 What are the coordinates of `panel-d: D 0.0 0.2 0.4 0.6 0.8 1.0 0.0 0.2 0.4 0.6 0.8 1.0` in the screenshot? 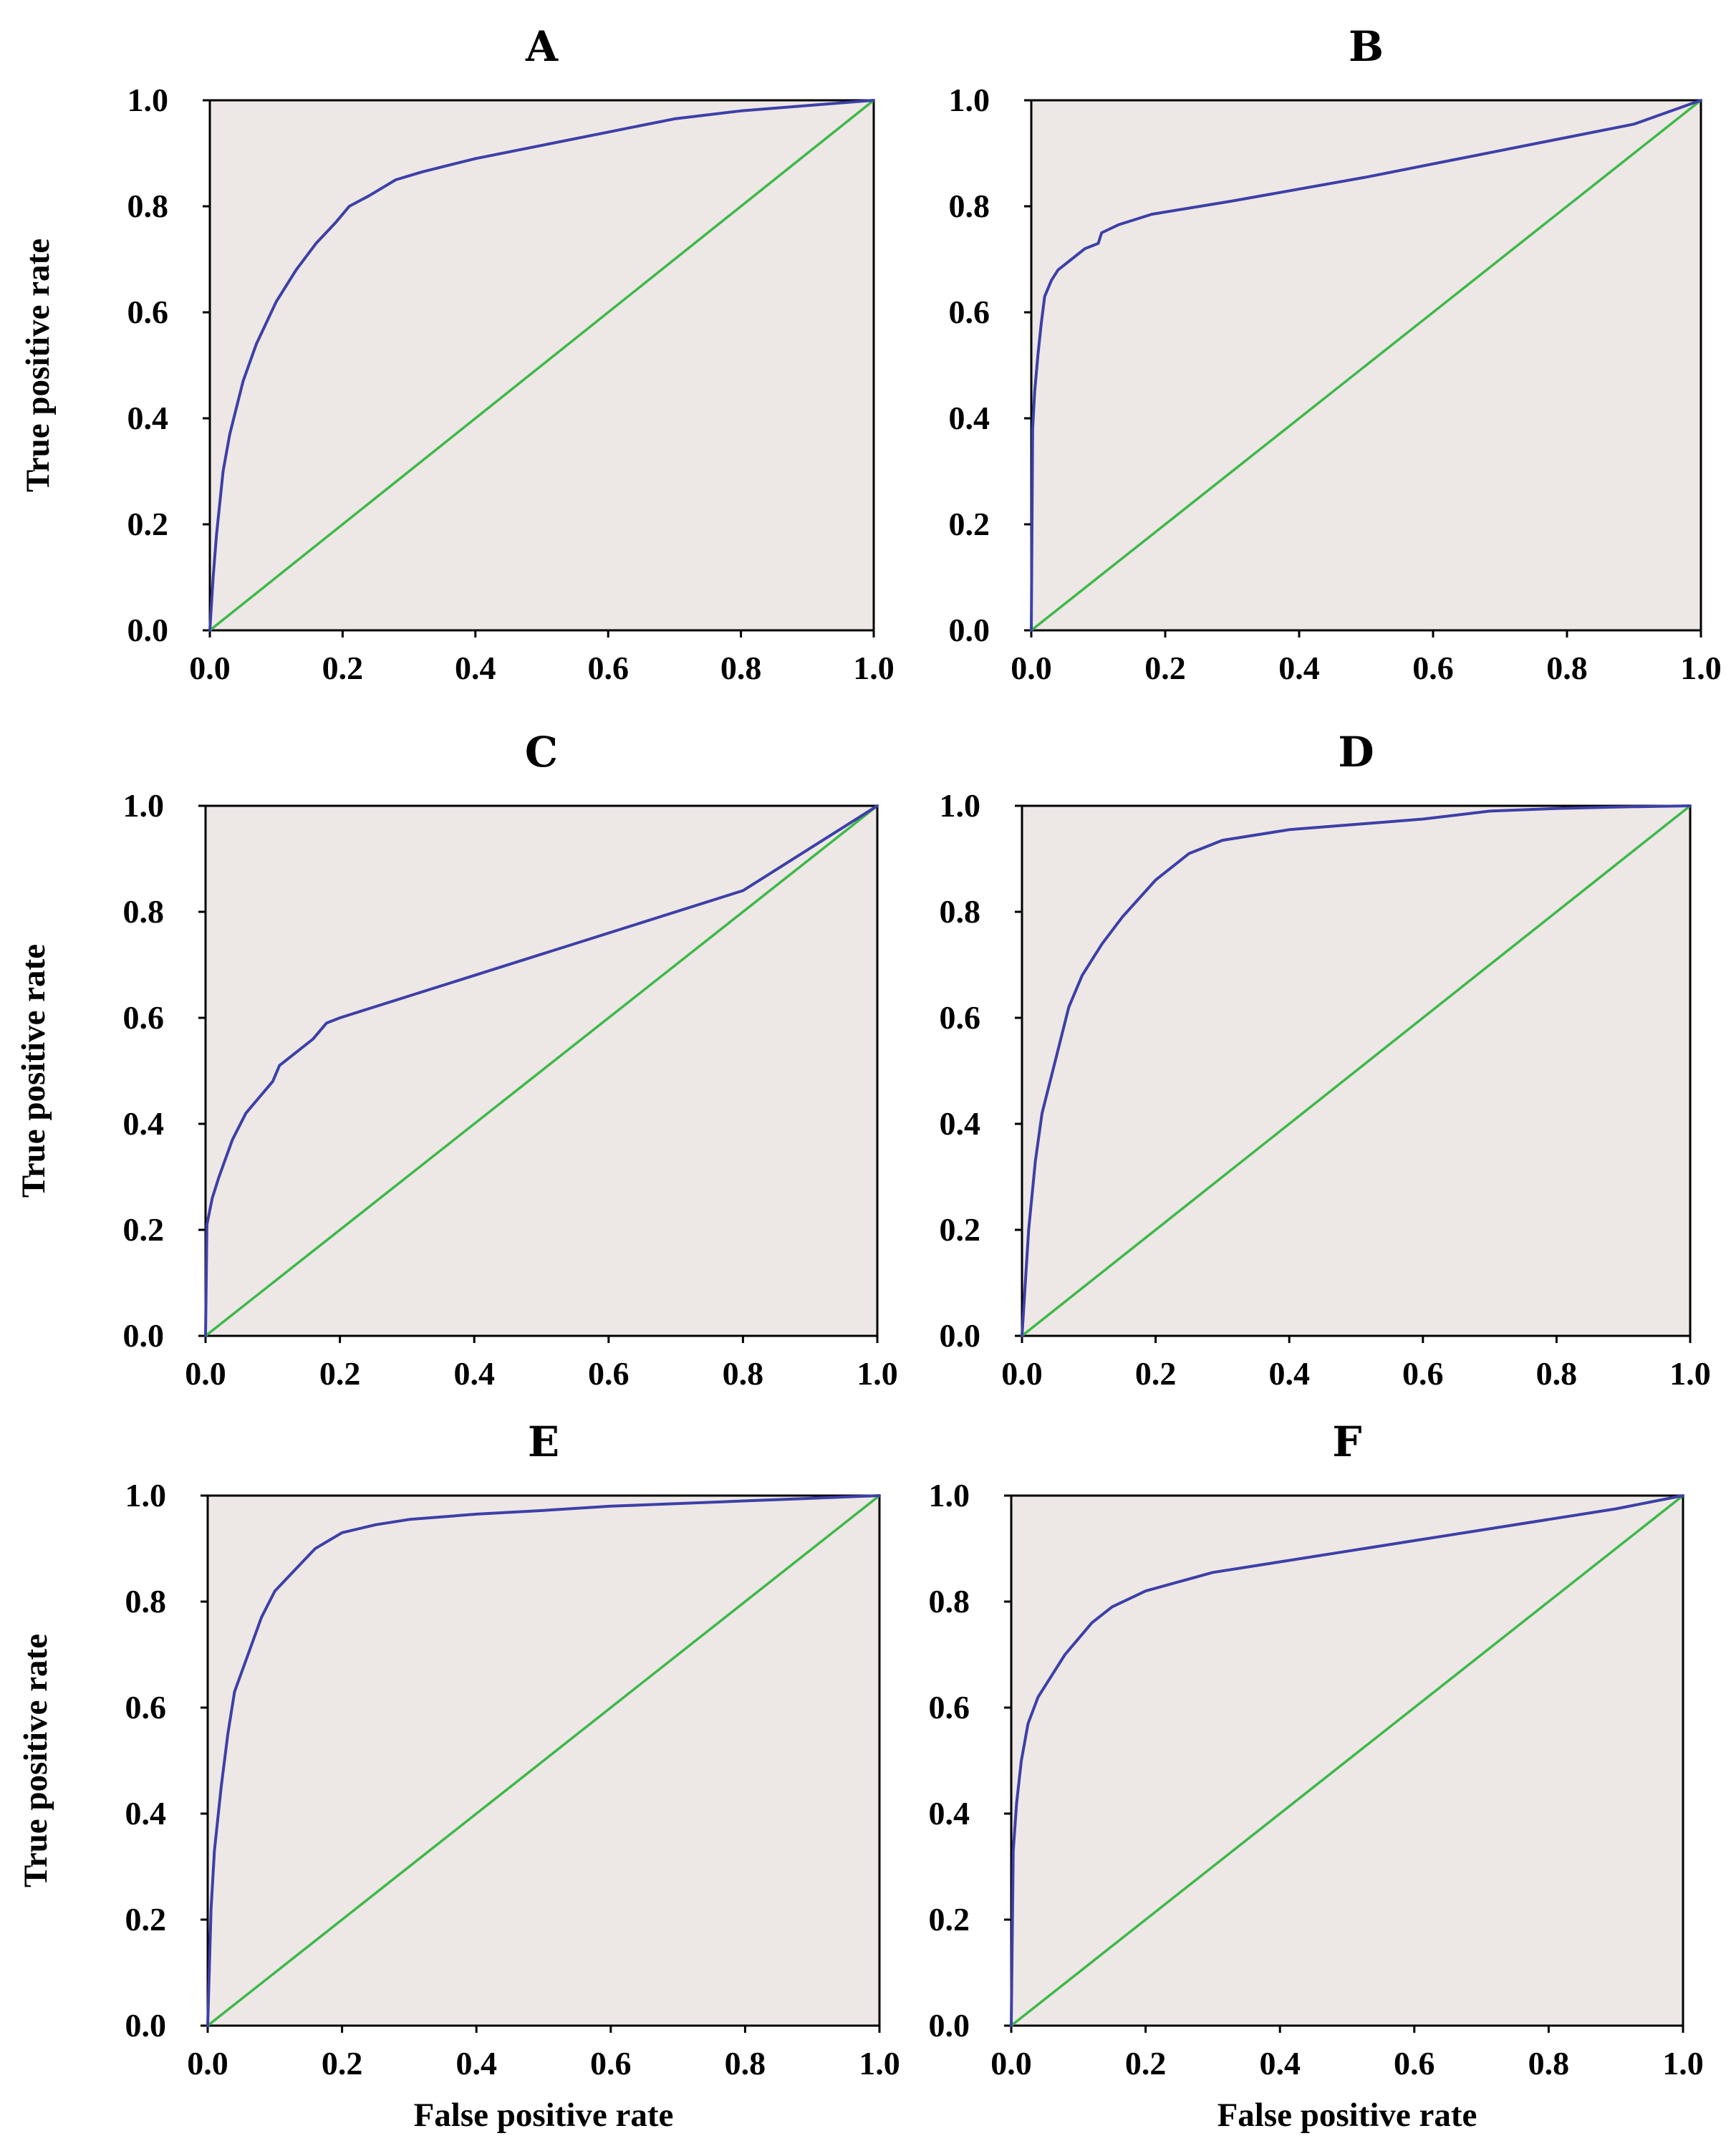 It's located at (1325, 1060).